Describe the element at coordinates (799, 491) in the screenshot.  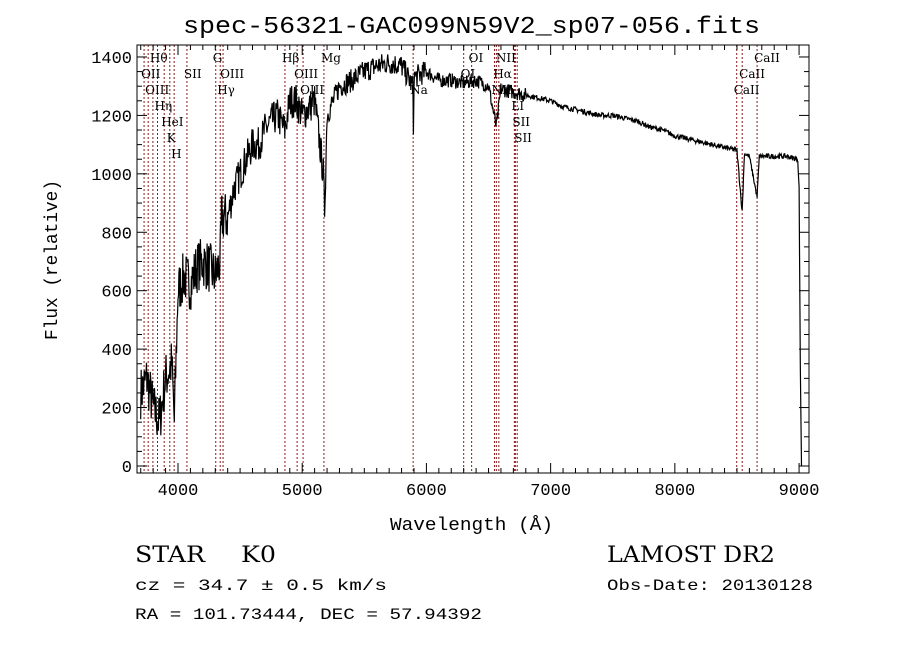
I see `x-tick-label: 9000` at that location.